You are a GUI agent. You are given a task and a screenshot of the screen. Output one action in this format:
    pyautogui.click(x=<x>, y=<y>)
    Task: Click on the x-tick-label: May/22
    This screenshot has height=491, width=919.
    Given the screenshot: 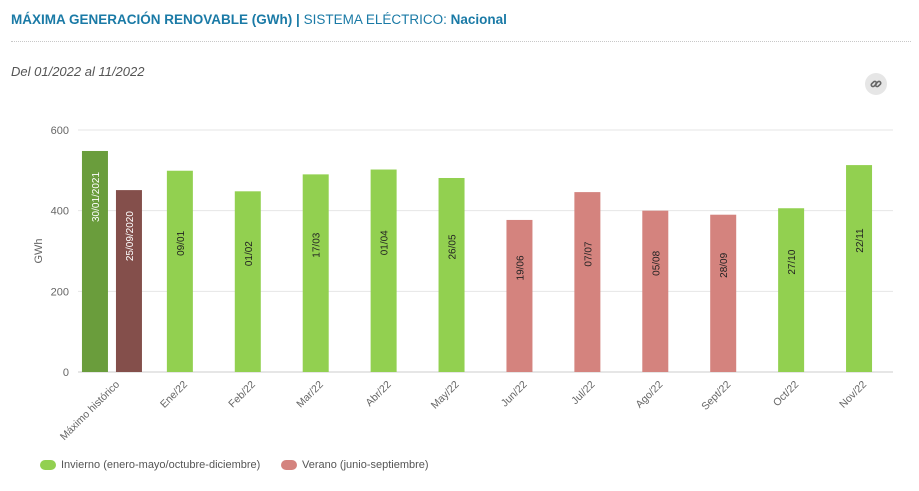 What is the action you would take?
    pyautogui.click(x=445, y=395)
    